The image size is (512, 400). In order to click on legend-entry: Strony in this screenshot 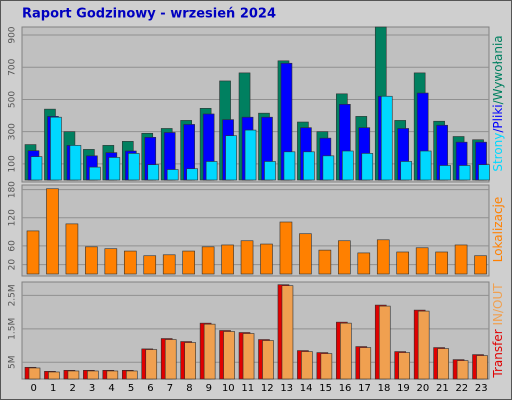, I will do `click(498, 152)`.